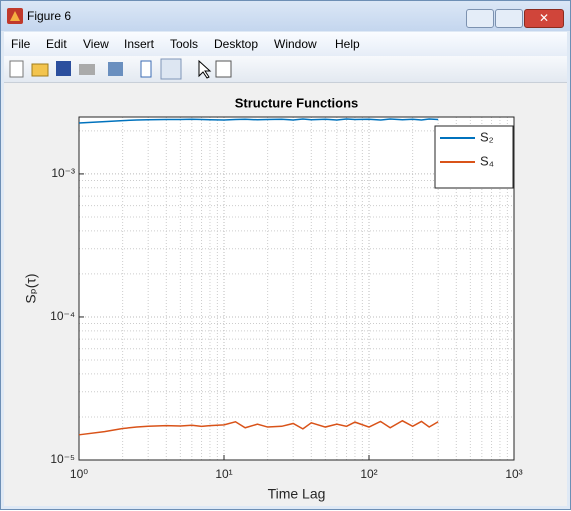 This screenshot has width=571, height=511. What do you see at coordinates (40, 70) in the screenshot?
I see `open-icon` at bounding box center [40, 70].